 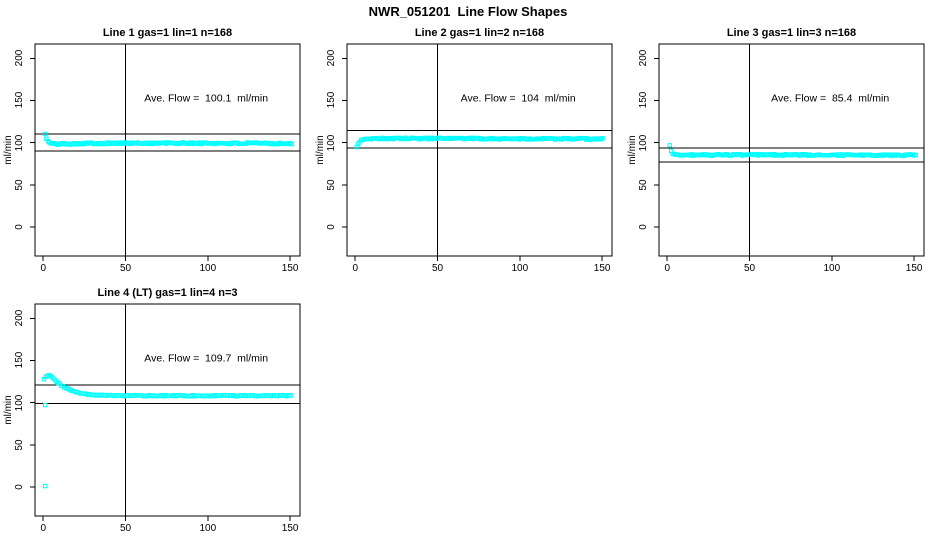 What do you see at coordinates (167, 33) in the screenshot?
I see `subplot-title: Line 1 gas=1 lin=1 n=168` at bounding box center [167, 33].